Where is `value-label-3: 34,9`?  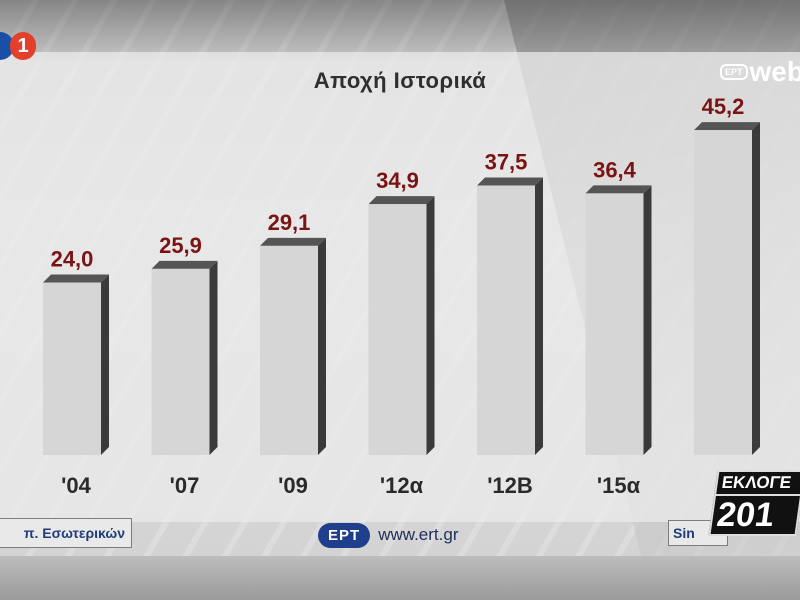
value-label-3: 34,9 is located at coordinates (397, 180).